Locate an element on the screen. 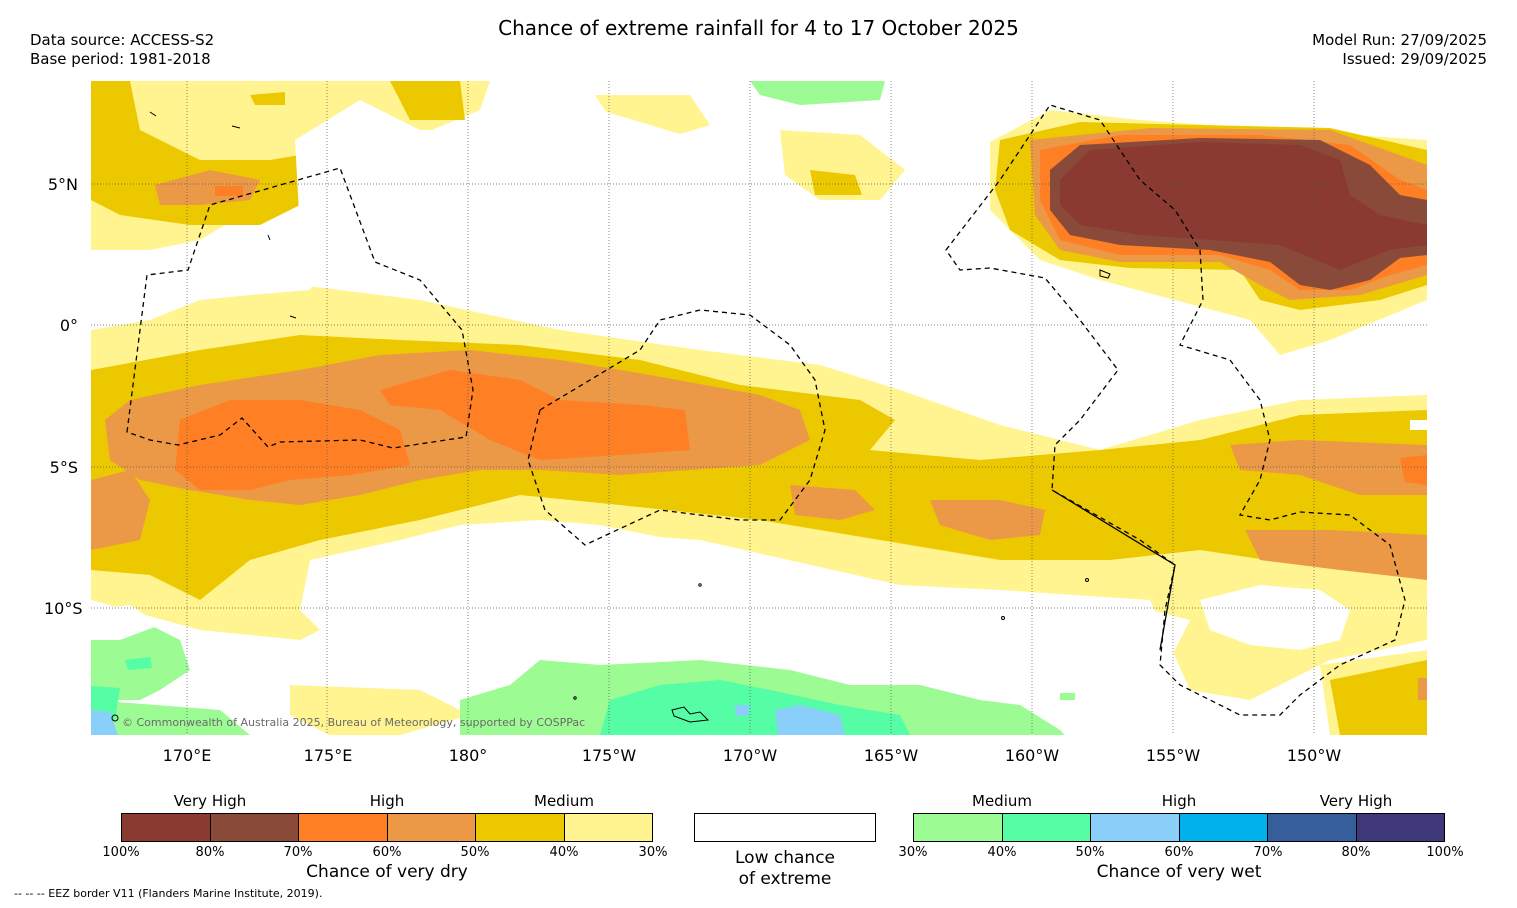 The width and height of the screenshot is (1517, 908). wet-group-high: High is located at coordinates (1179, 801).